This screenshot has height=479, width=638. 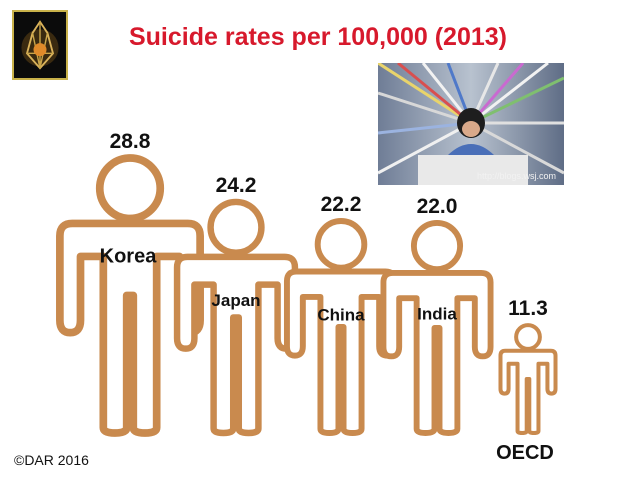 I want to click on category-label-japan: Japan, so click(x=235, y=300).